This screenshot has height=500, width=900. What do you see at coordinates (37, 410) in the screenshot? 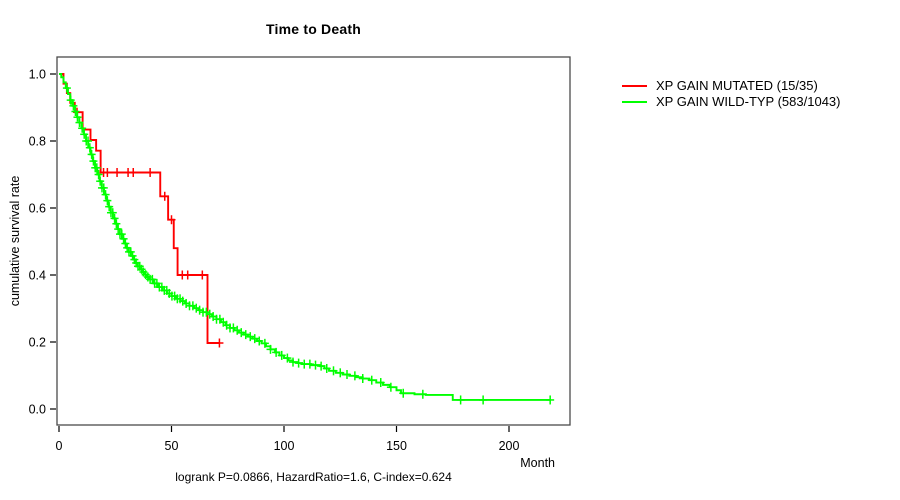
I see `svg-text: 0.0` at bounding box center [37, 410].